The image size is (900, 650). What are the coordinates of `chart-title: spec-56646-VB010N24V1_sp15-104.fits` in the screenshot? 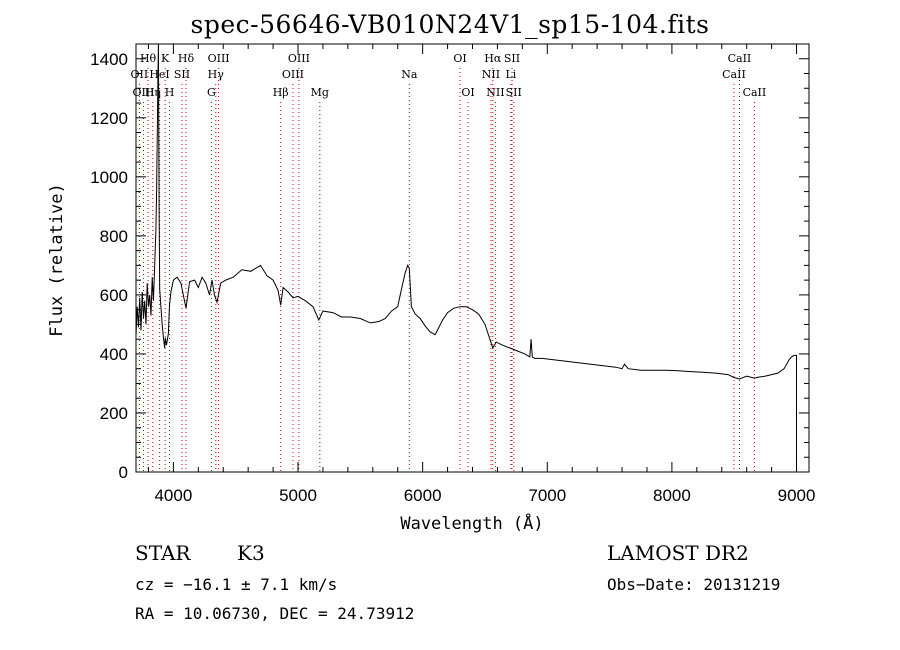 It's located at (450, 24).